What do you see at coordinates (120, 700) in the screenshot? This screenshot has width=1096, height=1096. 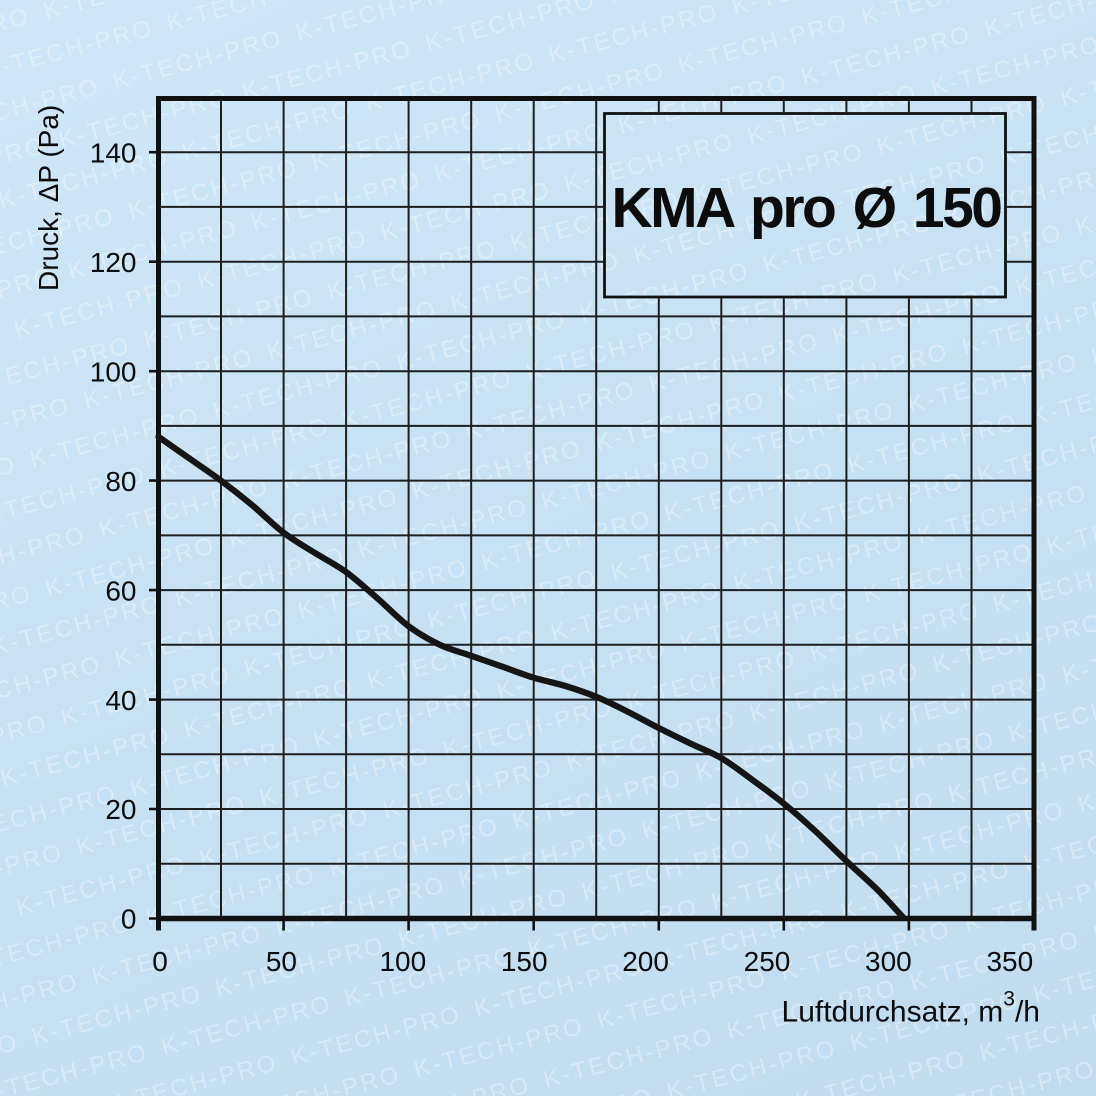 I see `svg-text: 40` at bounding box center [120, 700].